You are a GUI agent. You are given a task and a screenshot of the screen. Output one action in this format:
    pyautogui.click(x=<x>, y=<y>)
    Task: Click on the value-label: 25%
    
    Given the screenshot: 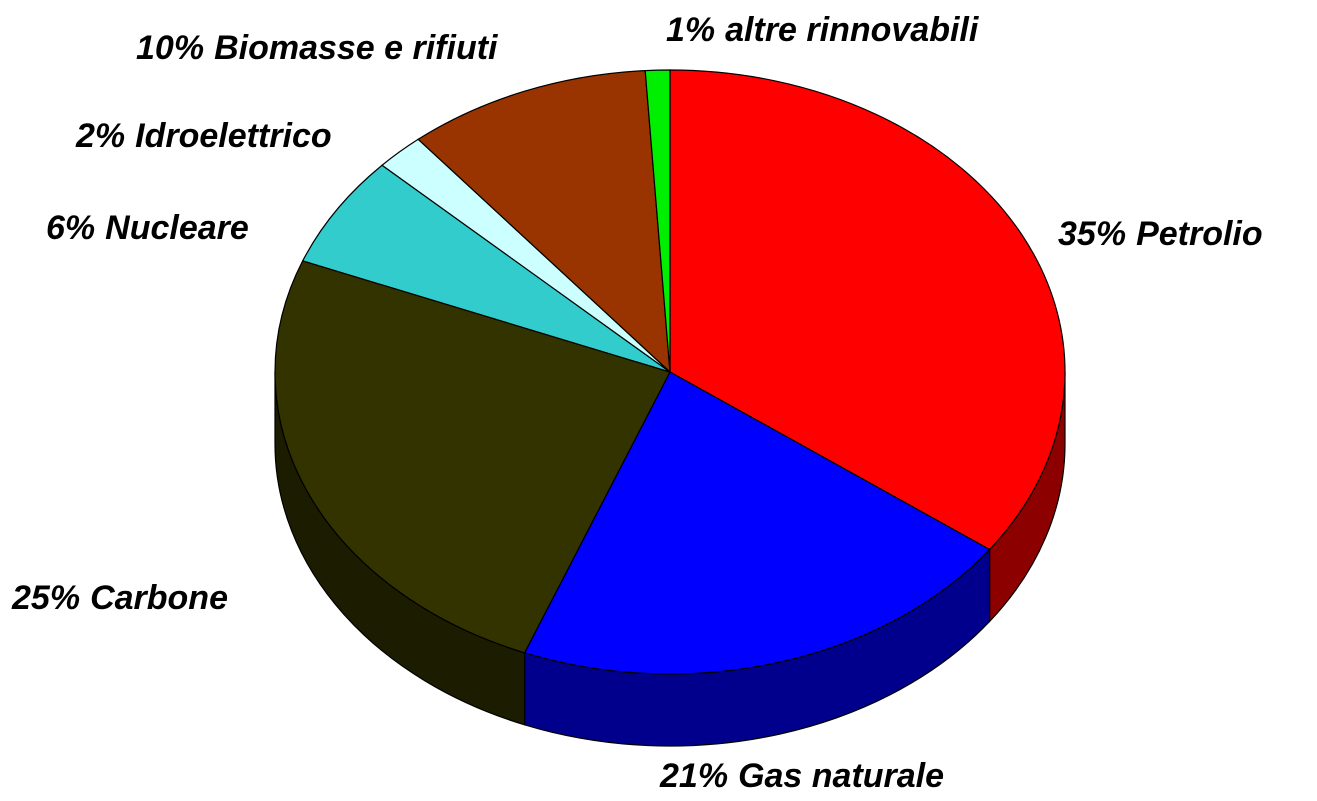 What is the action you would take?
    pyautogui.click(x=45, y=598)
    